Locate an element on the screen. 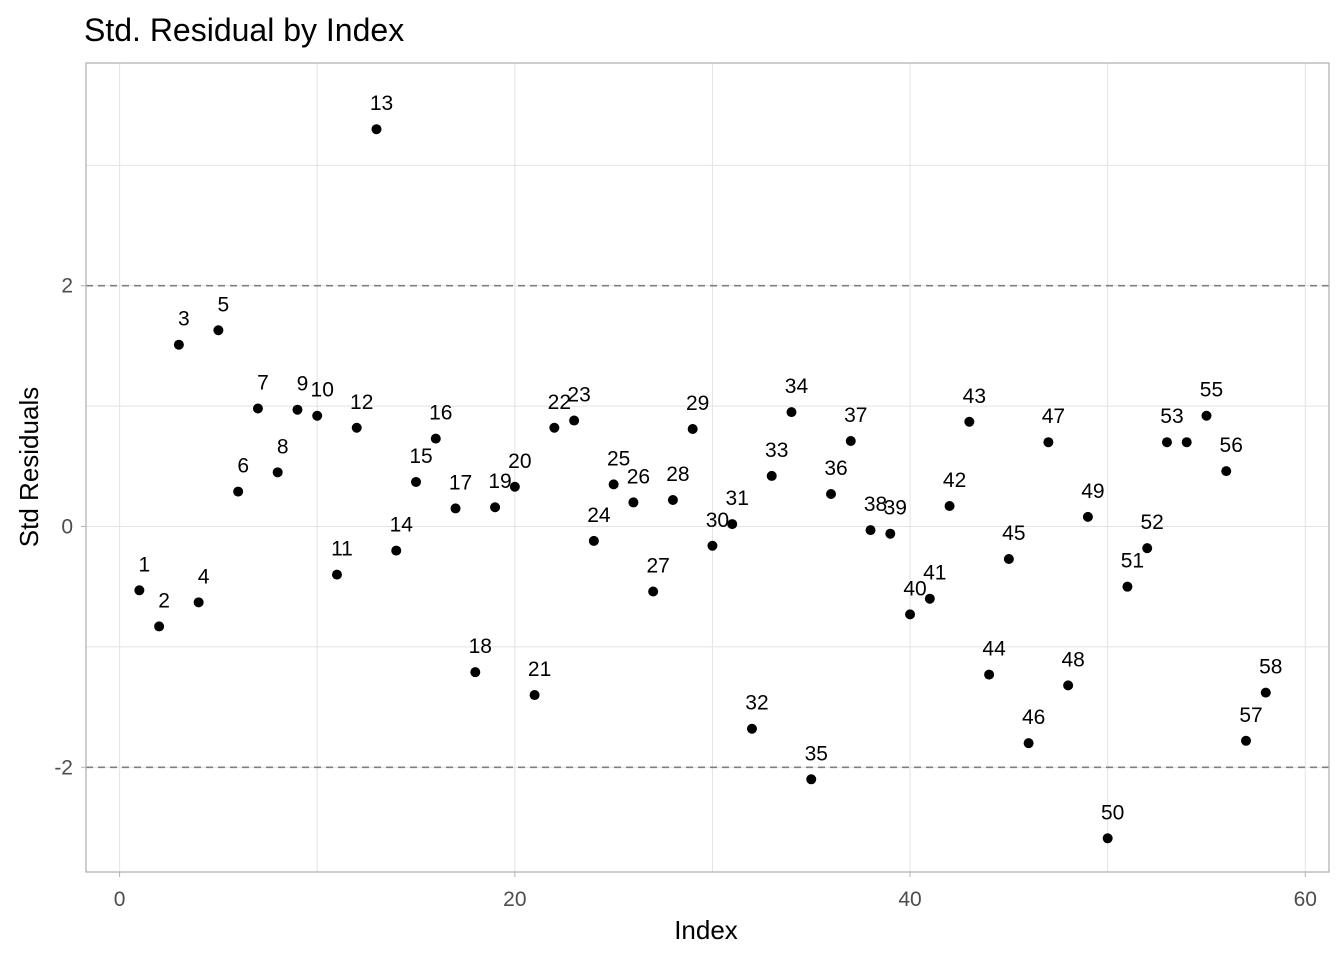 Image resolution: width=1344 pixels, height=960 pixels. point-label: 16 is located at coordinates (440, 413).